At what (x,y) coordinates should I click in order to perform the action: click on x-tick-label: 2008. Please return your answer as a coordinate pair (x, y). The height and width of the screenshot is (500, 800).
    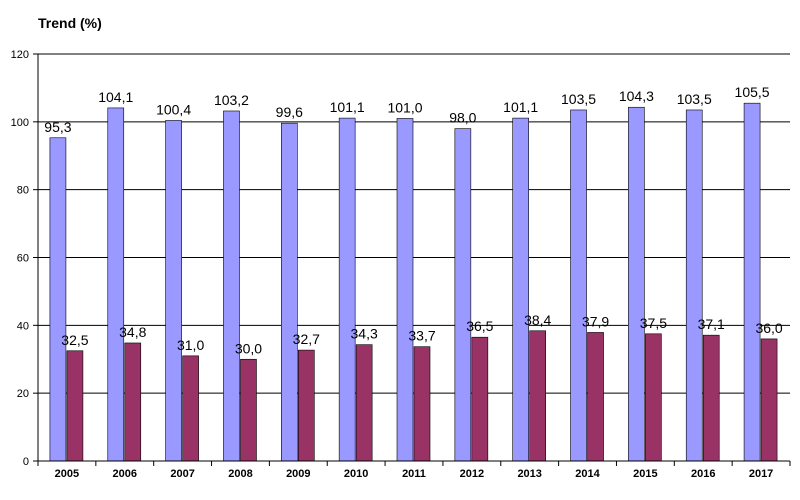
    Looking at the image, I should click on (240, 474).